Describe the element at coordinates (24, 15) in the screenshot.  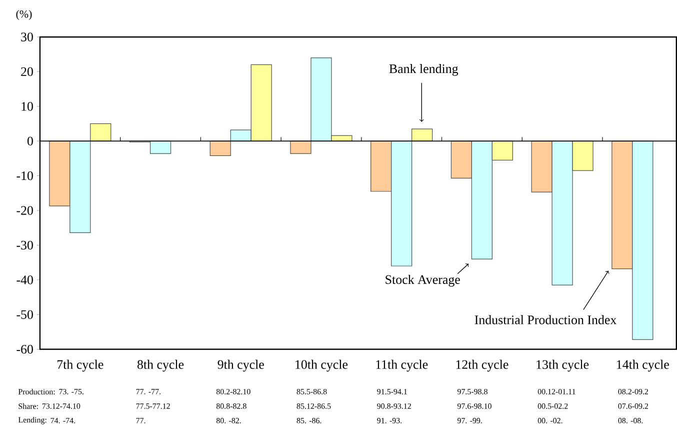
I see `y-axis-title: (%)` at that location.